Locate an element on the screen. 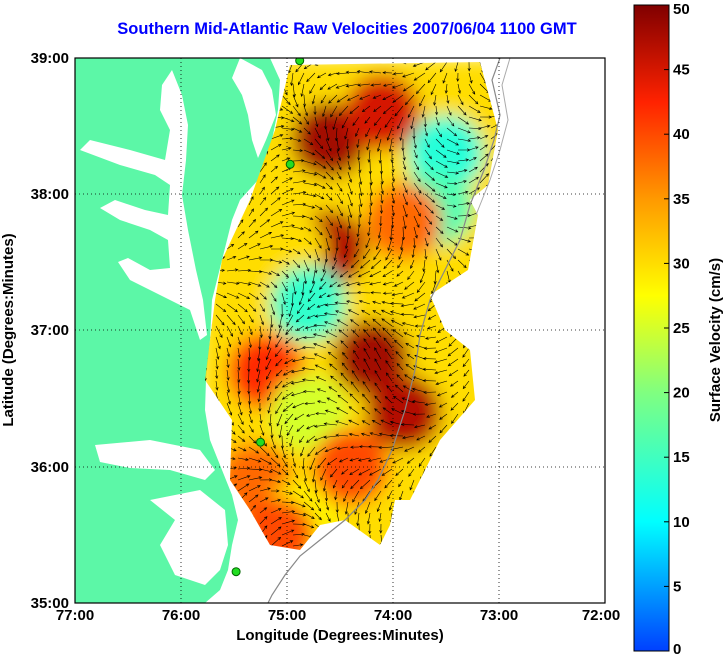 Image resolution: width=724 pixels, height=659 pixels. radar-stations is located at coordinates (268, 317).